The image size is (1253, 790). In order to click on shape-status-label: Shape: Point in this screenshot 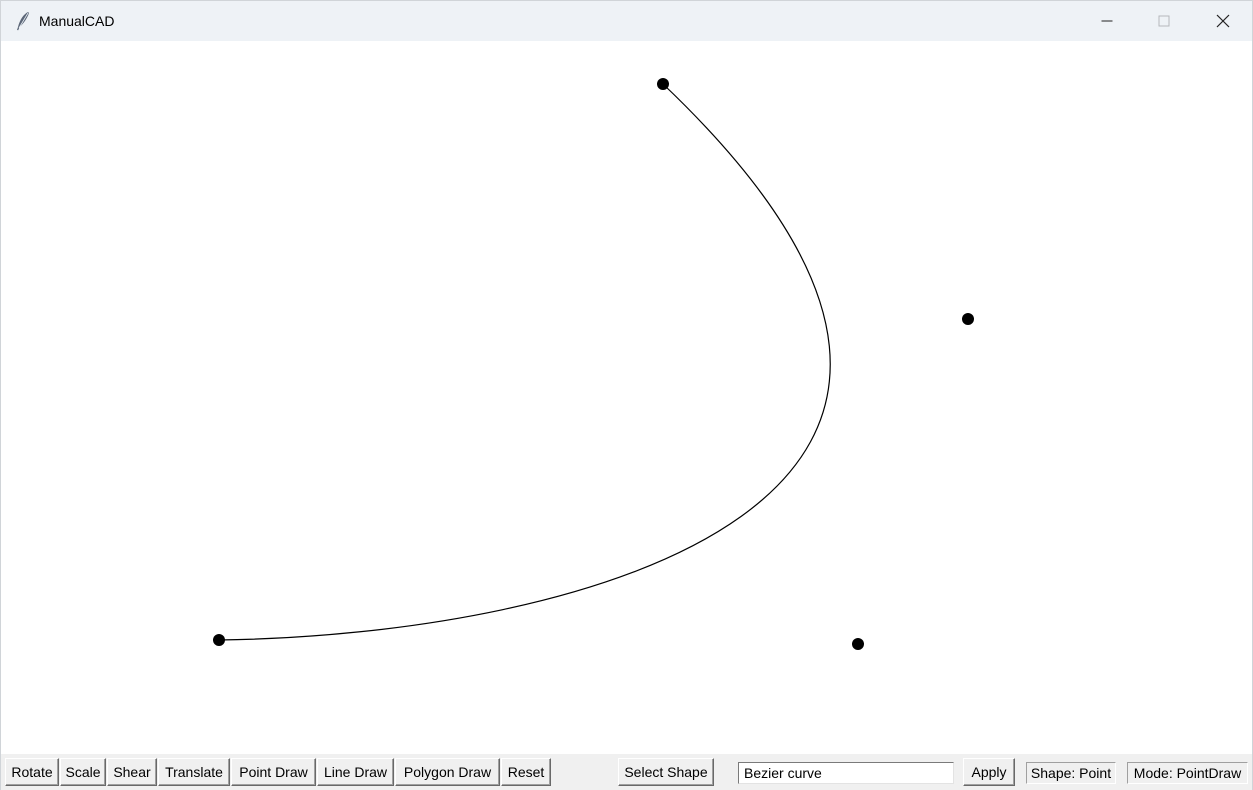, I will do `click(1071, 773)`.